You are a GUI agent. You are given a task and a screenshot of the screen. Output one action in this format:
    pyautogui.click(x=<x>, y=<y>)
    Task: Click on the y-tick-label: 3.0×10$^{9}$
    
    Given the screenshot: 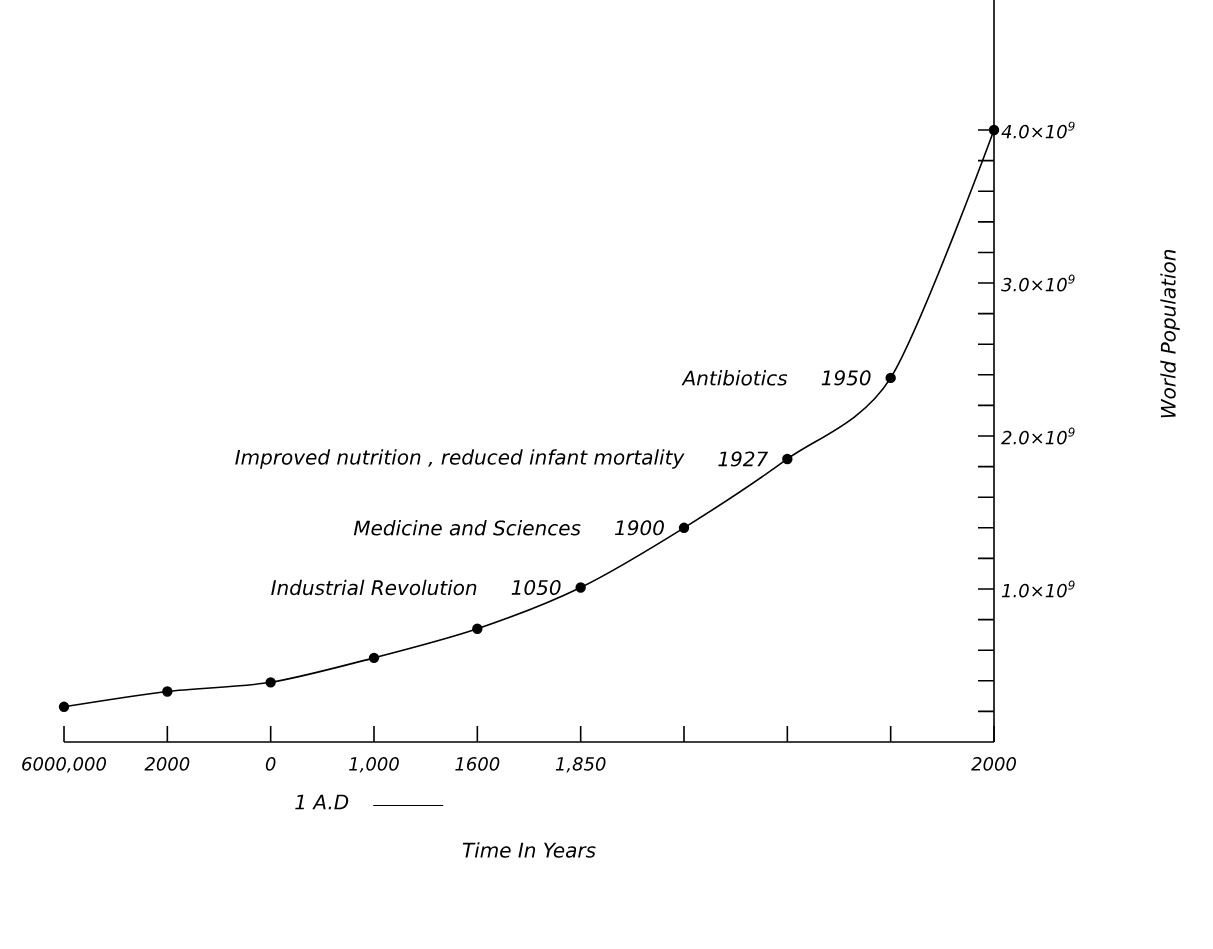 What is the action you would take?
    pyautogui.click(x=1038, y=283)
    